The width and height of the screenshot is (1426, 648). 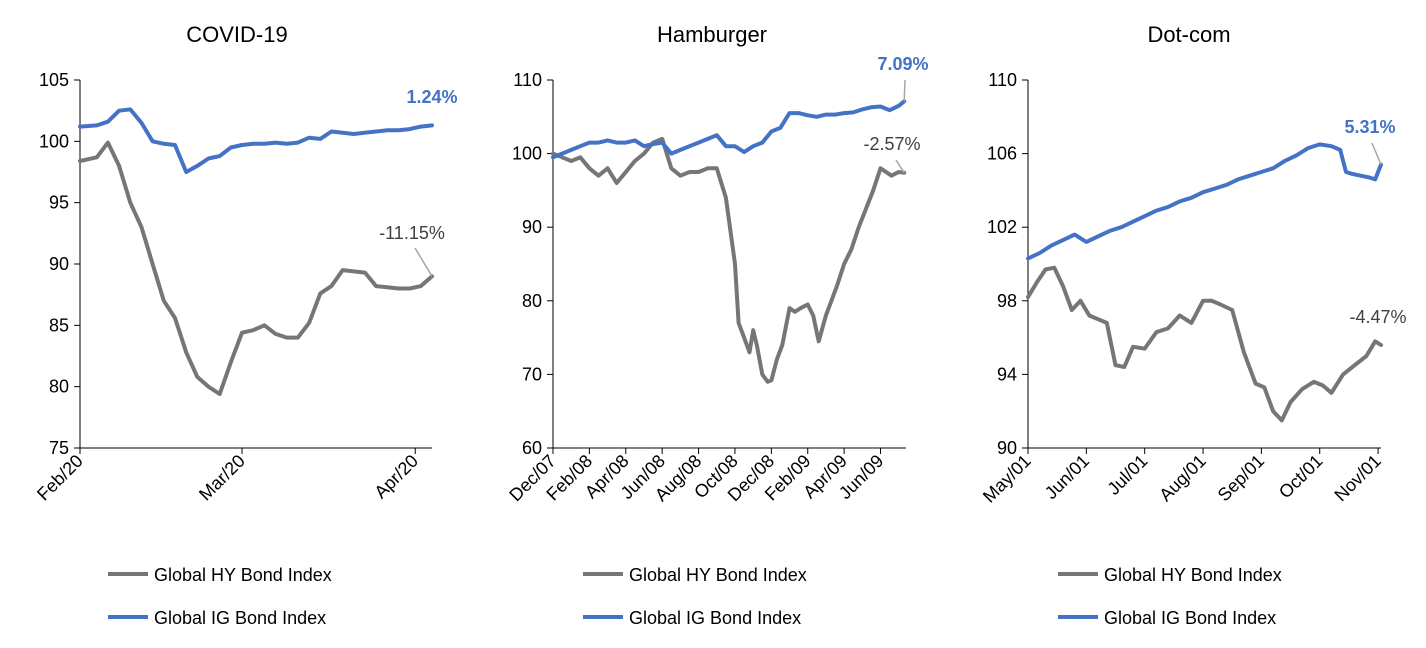 What do you see at coordinates (1377, 317) in the screenshot?
I see `annotation-hy-return: -4.47%` at bounding box center [1377, 317].